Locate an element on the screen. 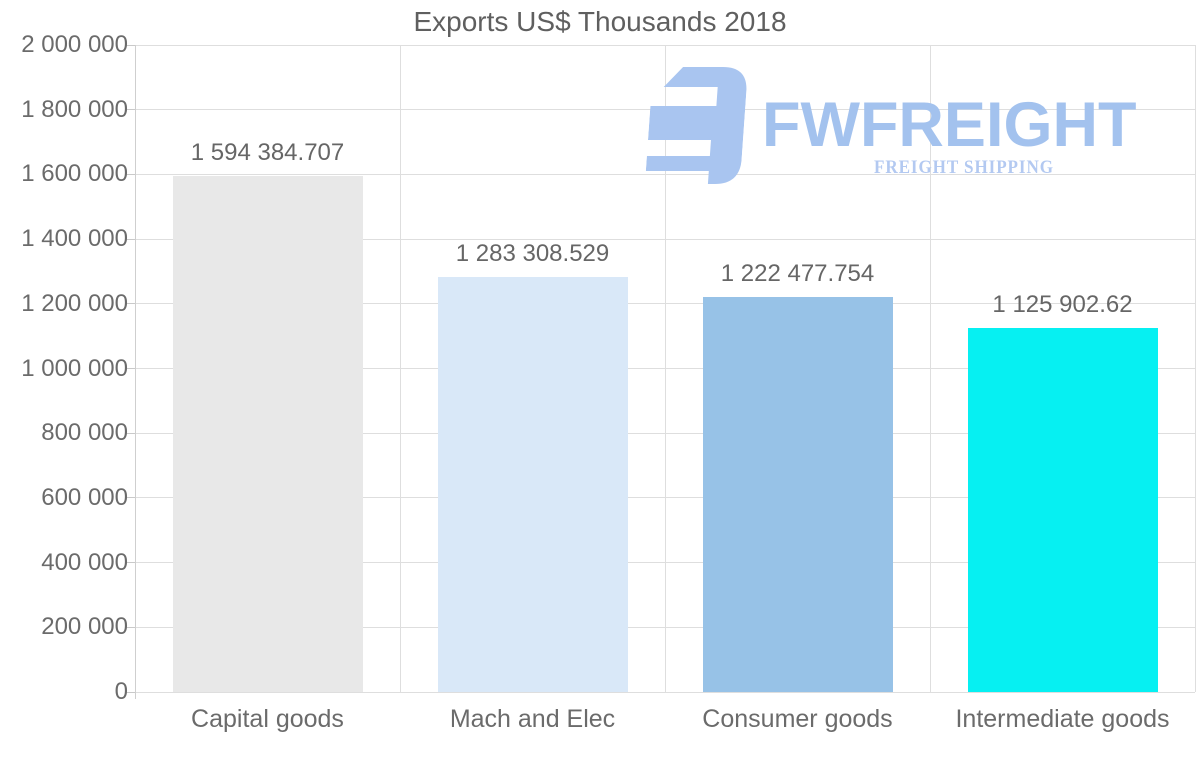  x-axis-label: Intermediate goods is located at coordinates (1062, 719).